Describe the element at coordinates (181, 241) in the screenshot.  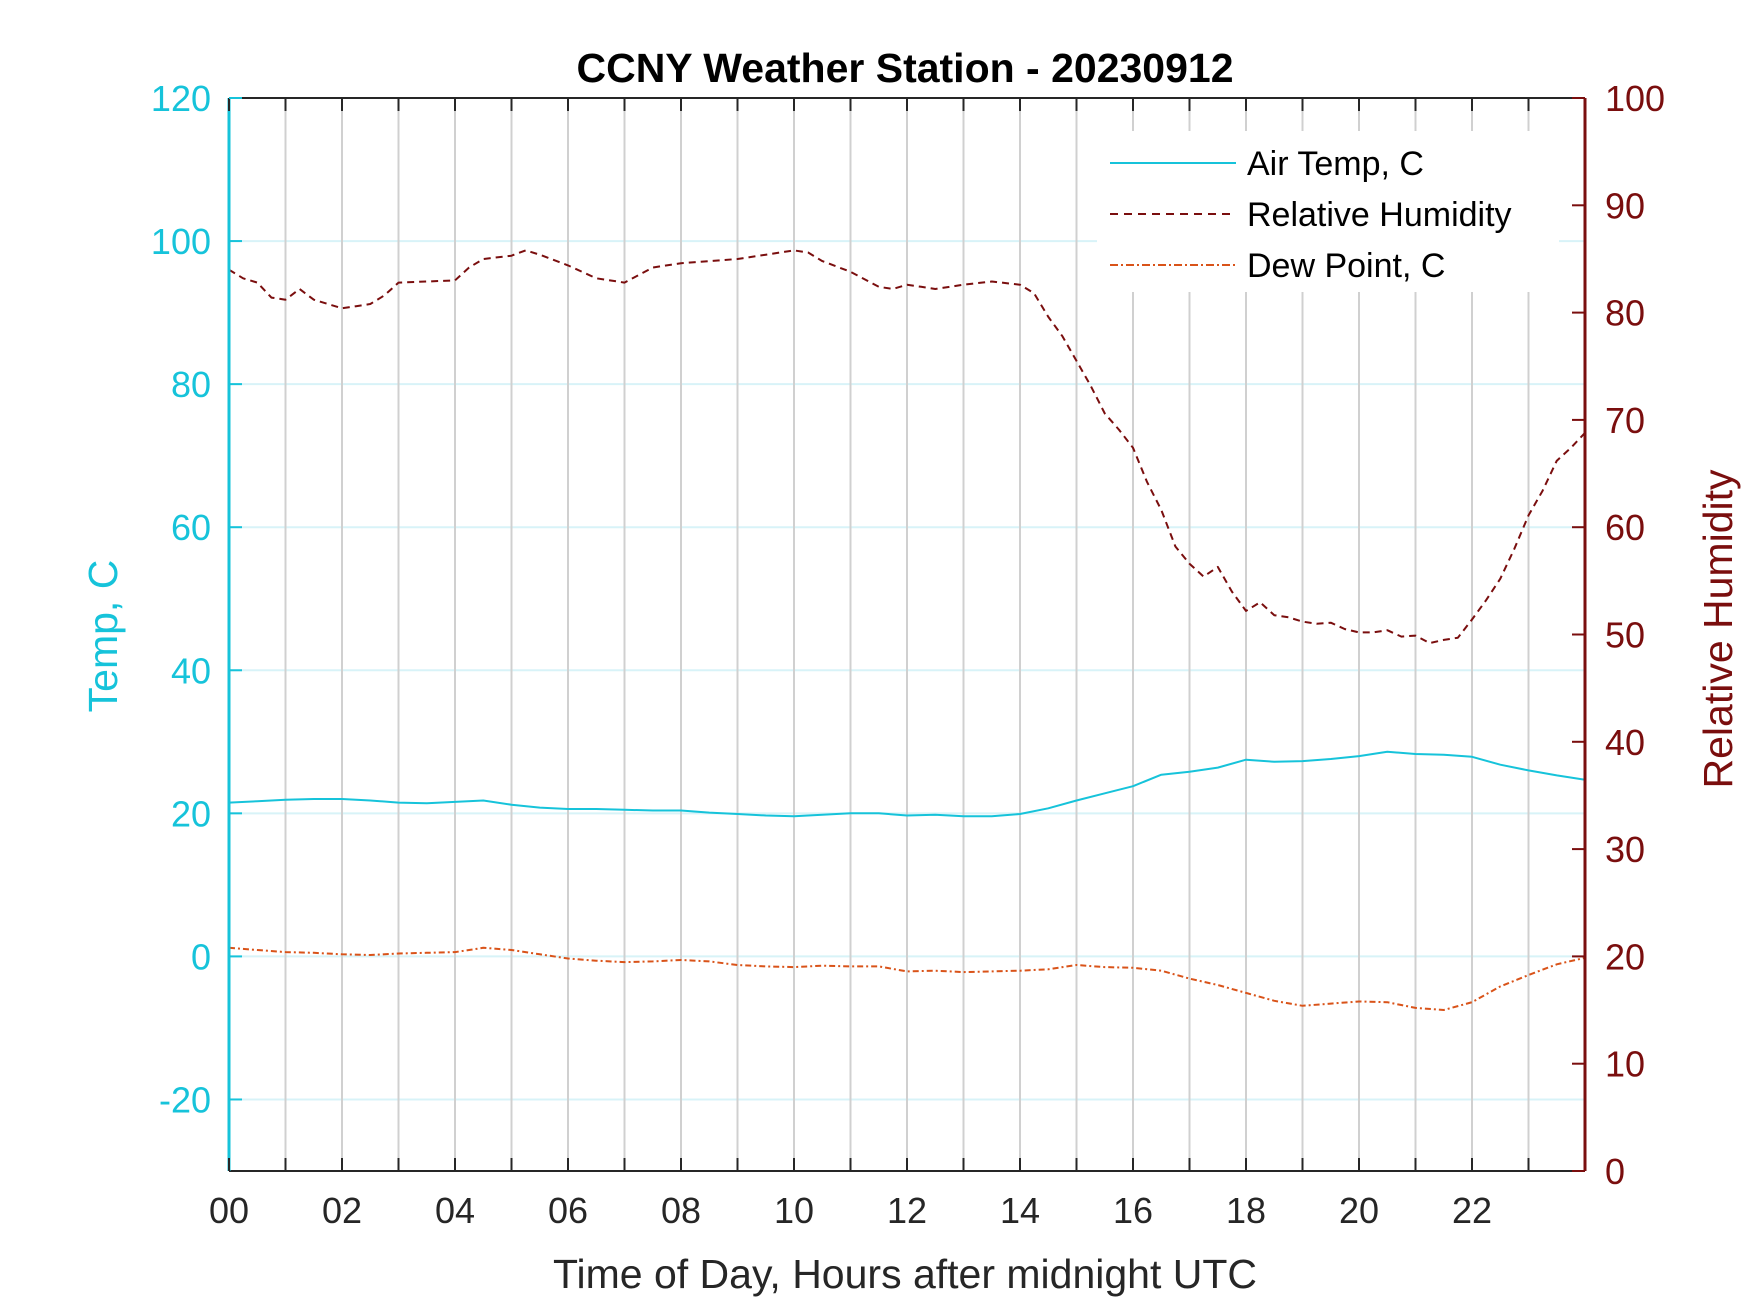
I see `y-left-tick-label: 100` at that location.